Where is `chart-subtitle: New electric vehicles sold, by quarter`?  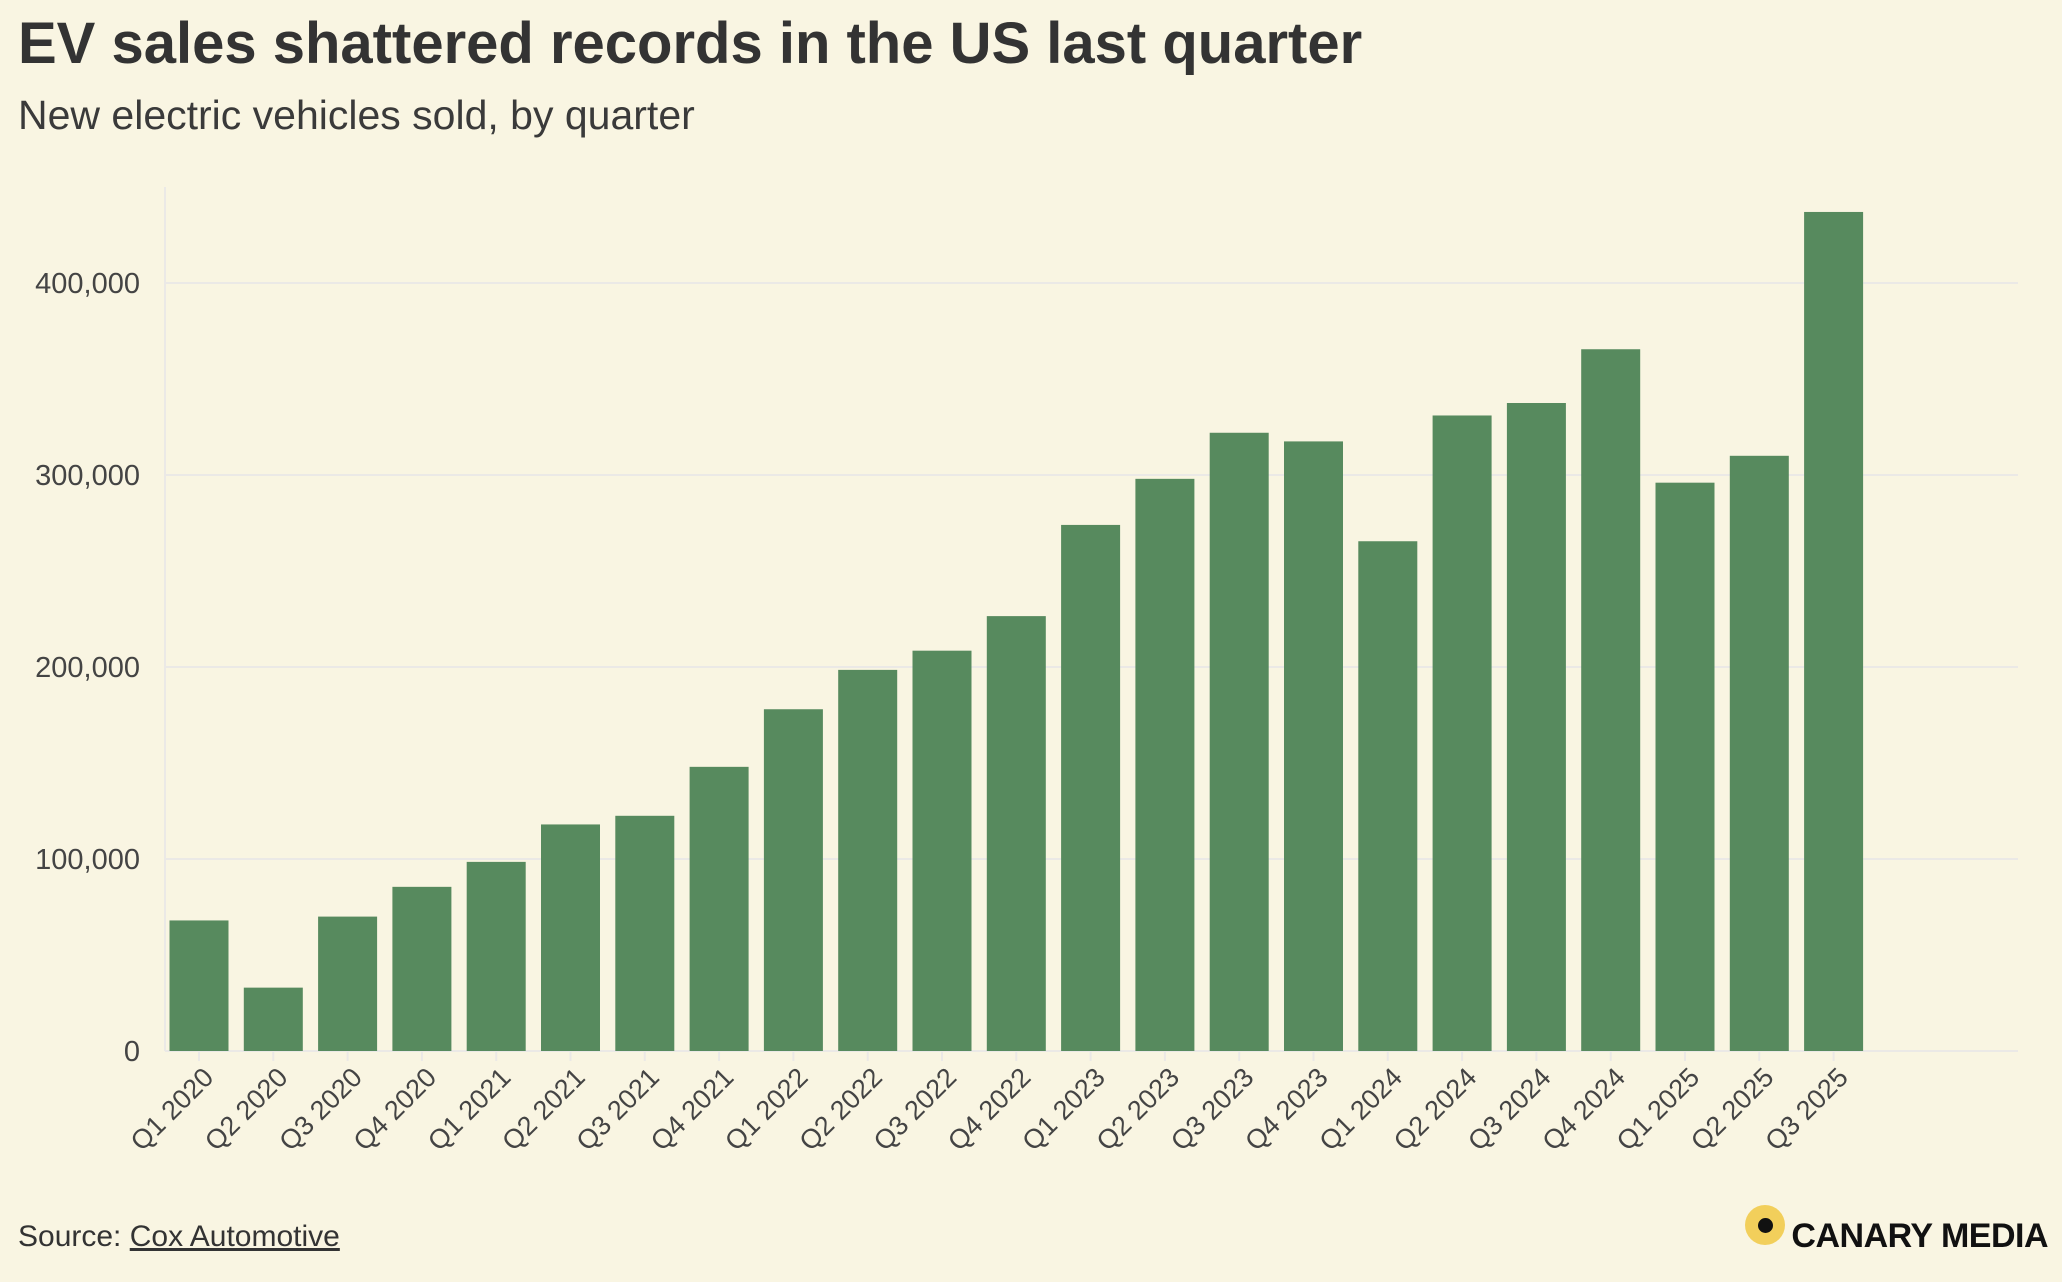 chart-subtitle: New electric vehicles sold, by quarter is located at coordinates (356, 115).